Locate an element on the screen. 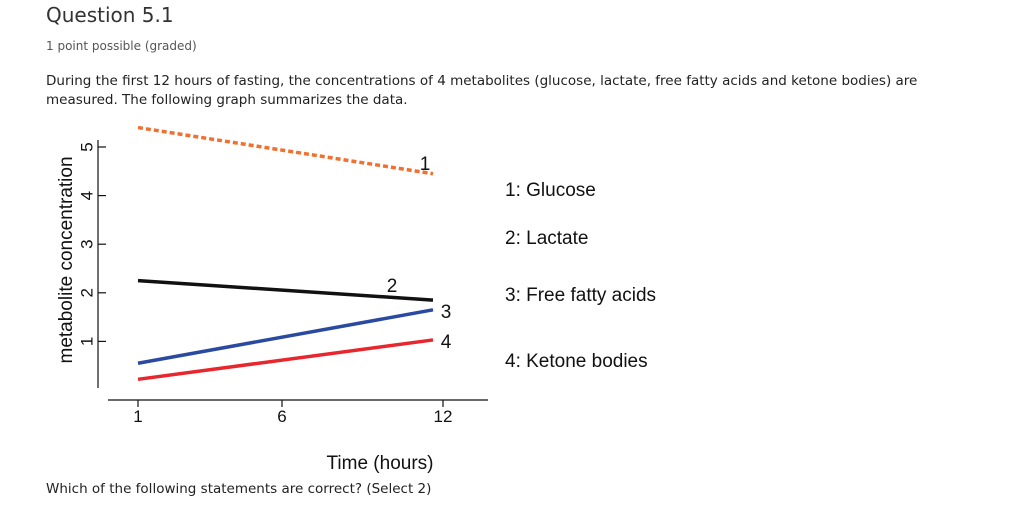 The height and width of the screenshot is (515, 1024). y-tick-label: 3 is located at coordinates (86, 243).